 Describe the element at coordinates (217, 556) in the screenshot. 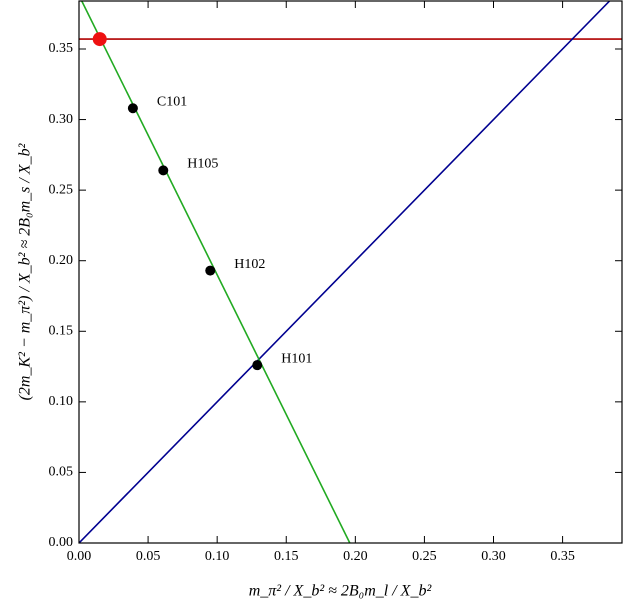

I see `x-tick-label: 0.10` at that location.